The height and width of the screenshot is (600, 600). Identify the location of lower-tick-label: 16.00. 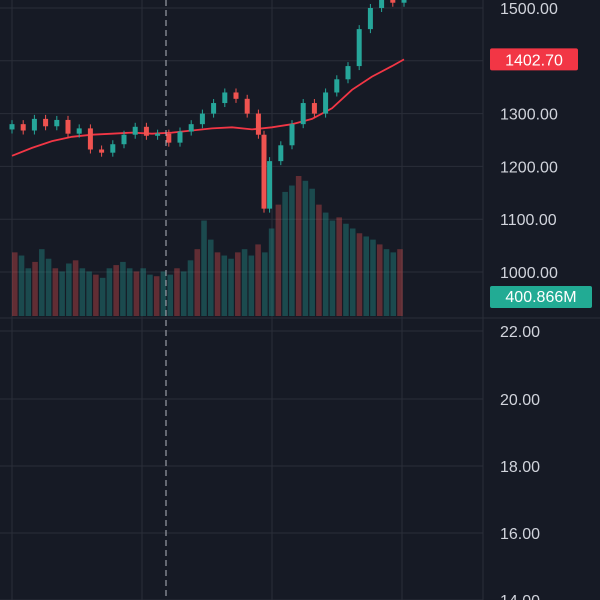
(520, 534).